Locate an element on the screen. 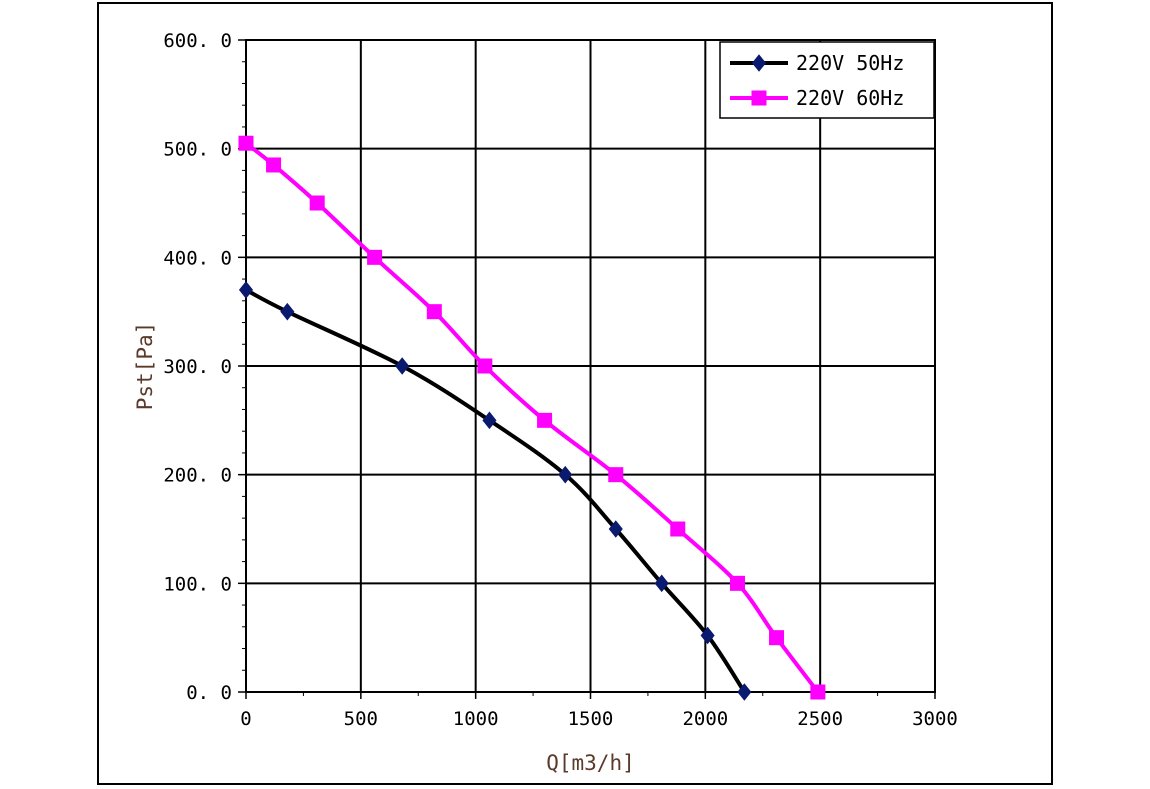  legend-label: 220V 60Hz is located at coordinates (850, 98).